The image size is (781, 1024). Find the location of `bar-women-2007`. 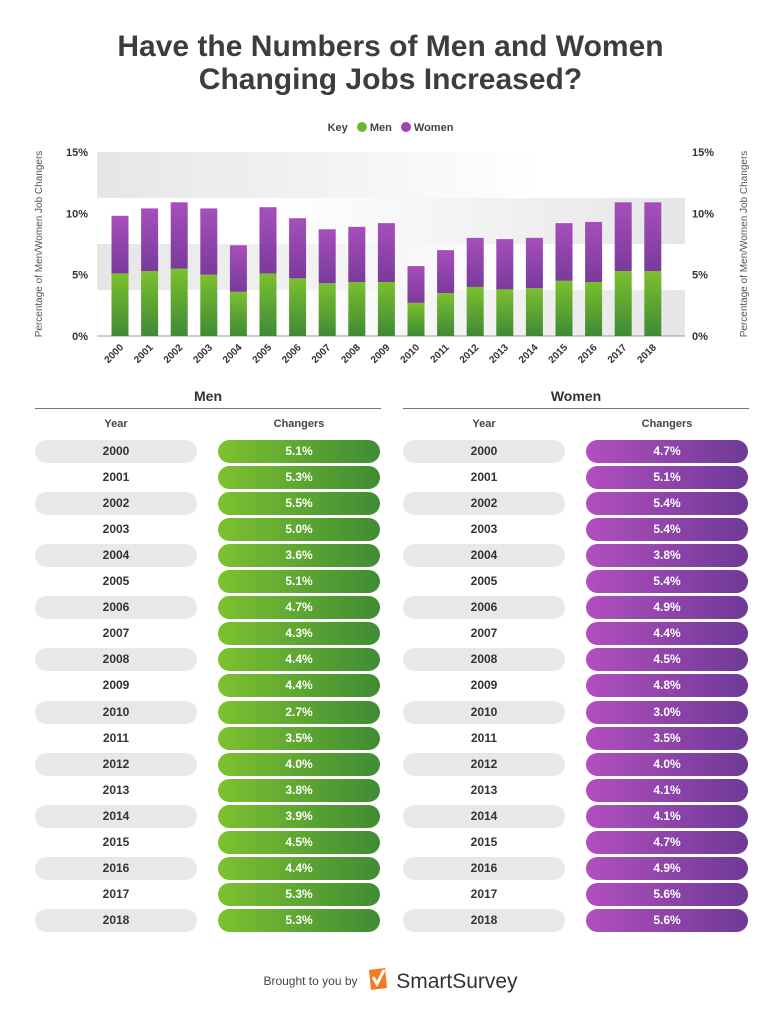

bar-women-2007 is located at coordinates (327, 256).